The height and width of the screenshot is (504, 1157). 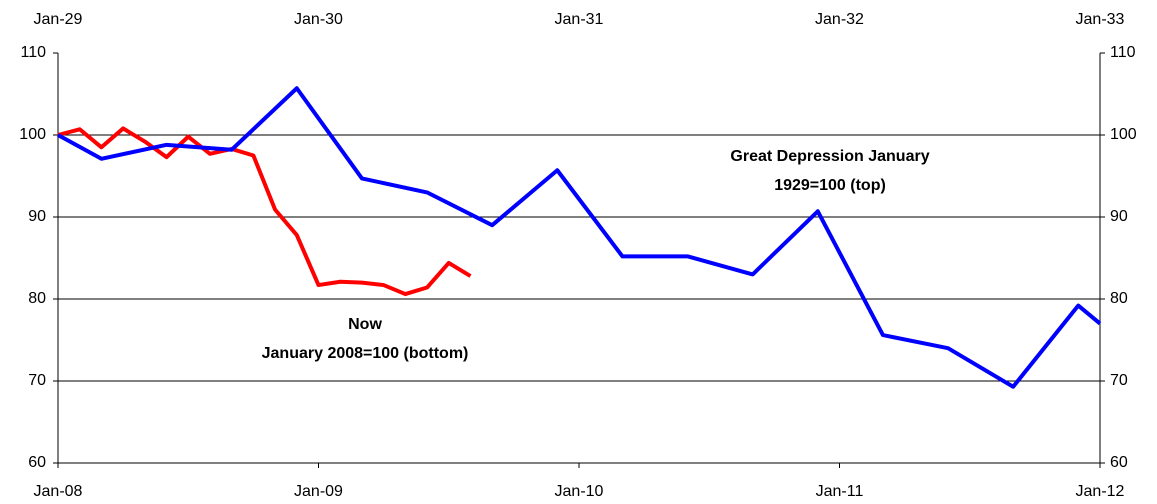 What do you see at coordinates (829, 156) in the screenshot?
I see `annotation: Great Depression January` at bounding box center [829, 156].